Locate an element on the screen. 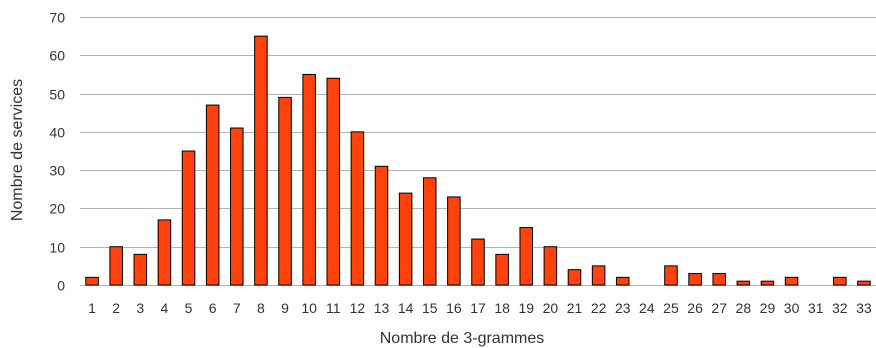 The width and height of the screenshot is (876, 348). x-tick-label: 5 is located at coordinates (189, 308).